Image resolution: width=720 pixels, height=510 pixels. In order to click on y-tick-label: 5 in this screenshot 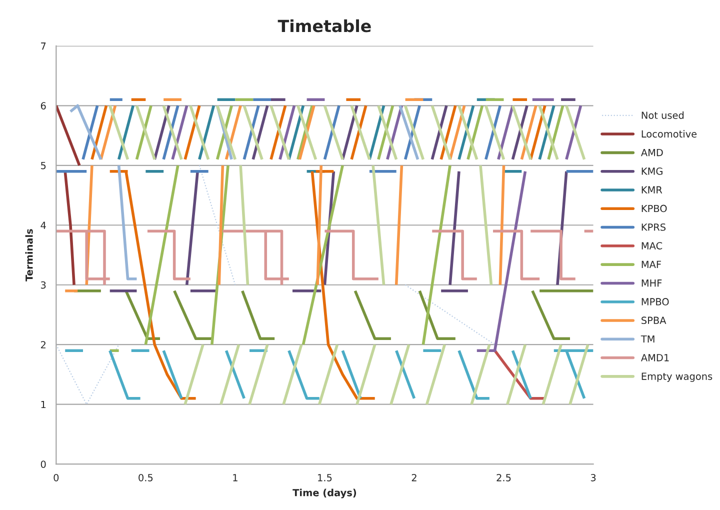, I will do `click(43, 166)`.